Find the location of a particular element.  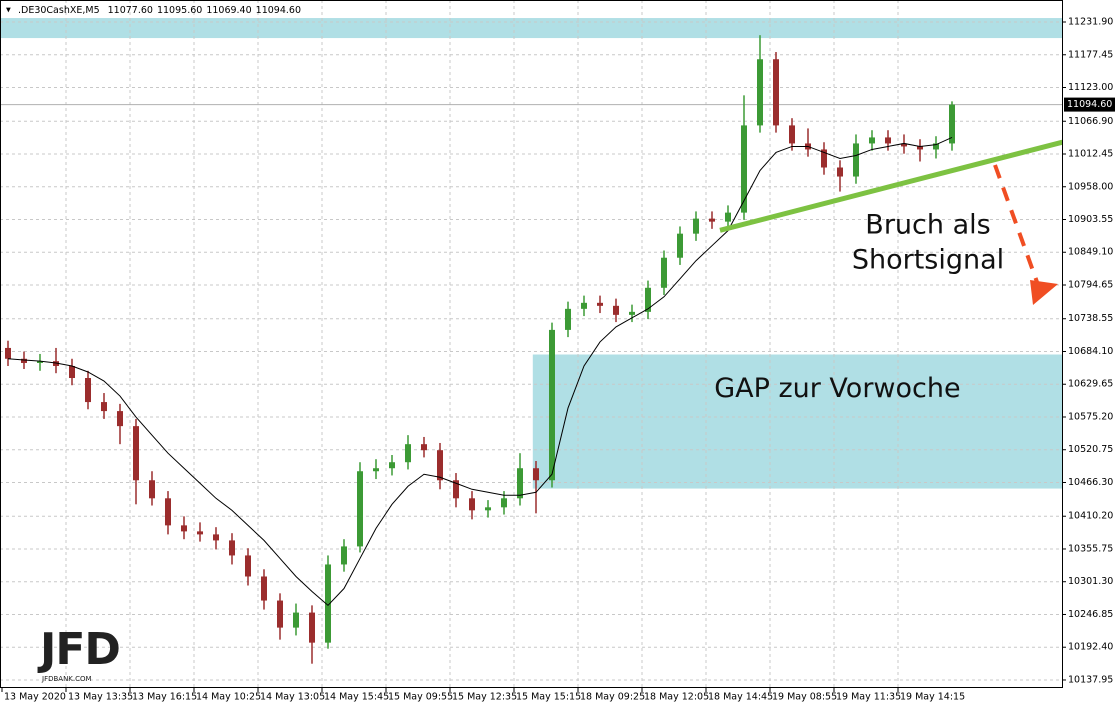

logo-sub: JFDBANK.COM is located at coordinates (66, 679).